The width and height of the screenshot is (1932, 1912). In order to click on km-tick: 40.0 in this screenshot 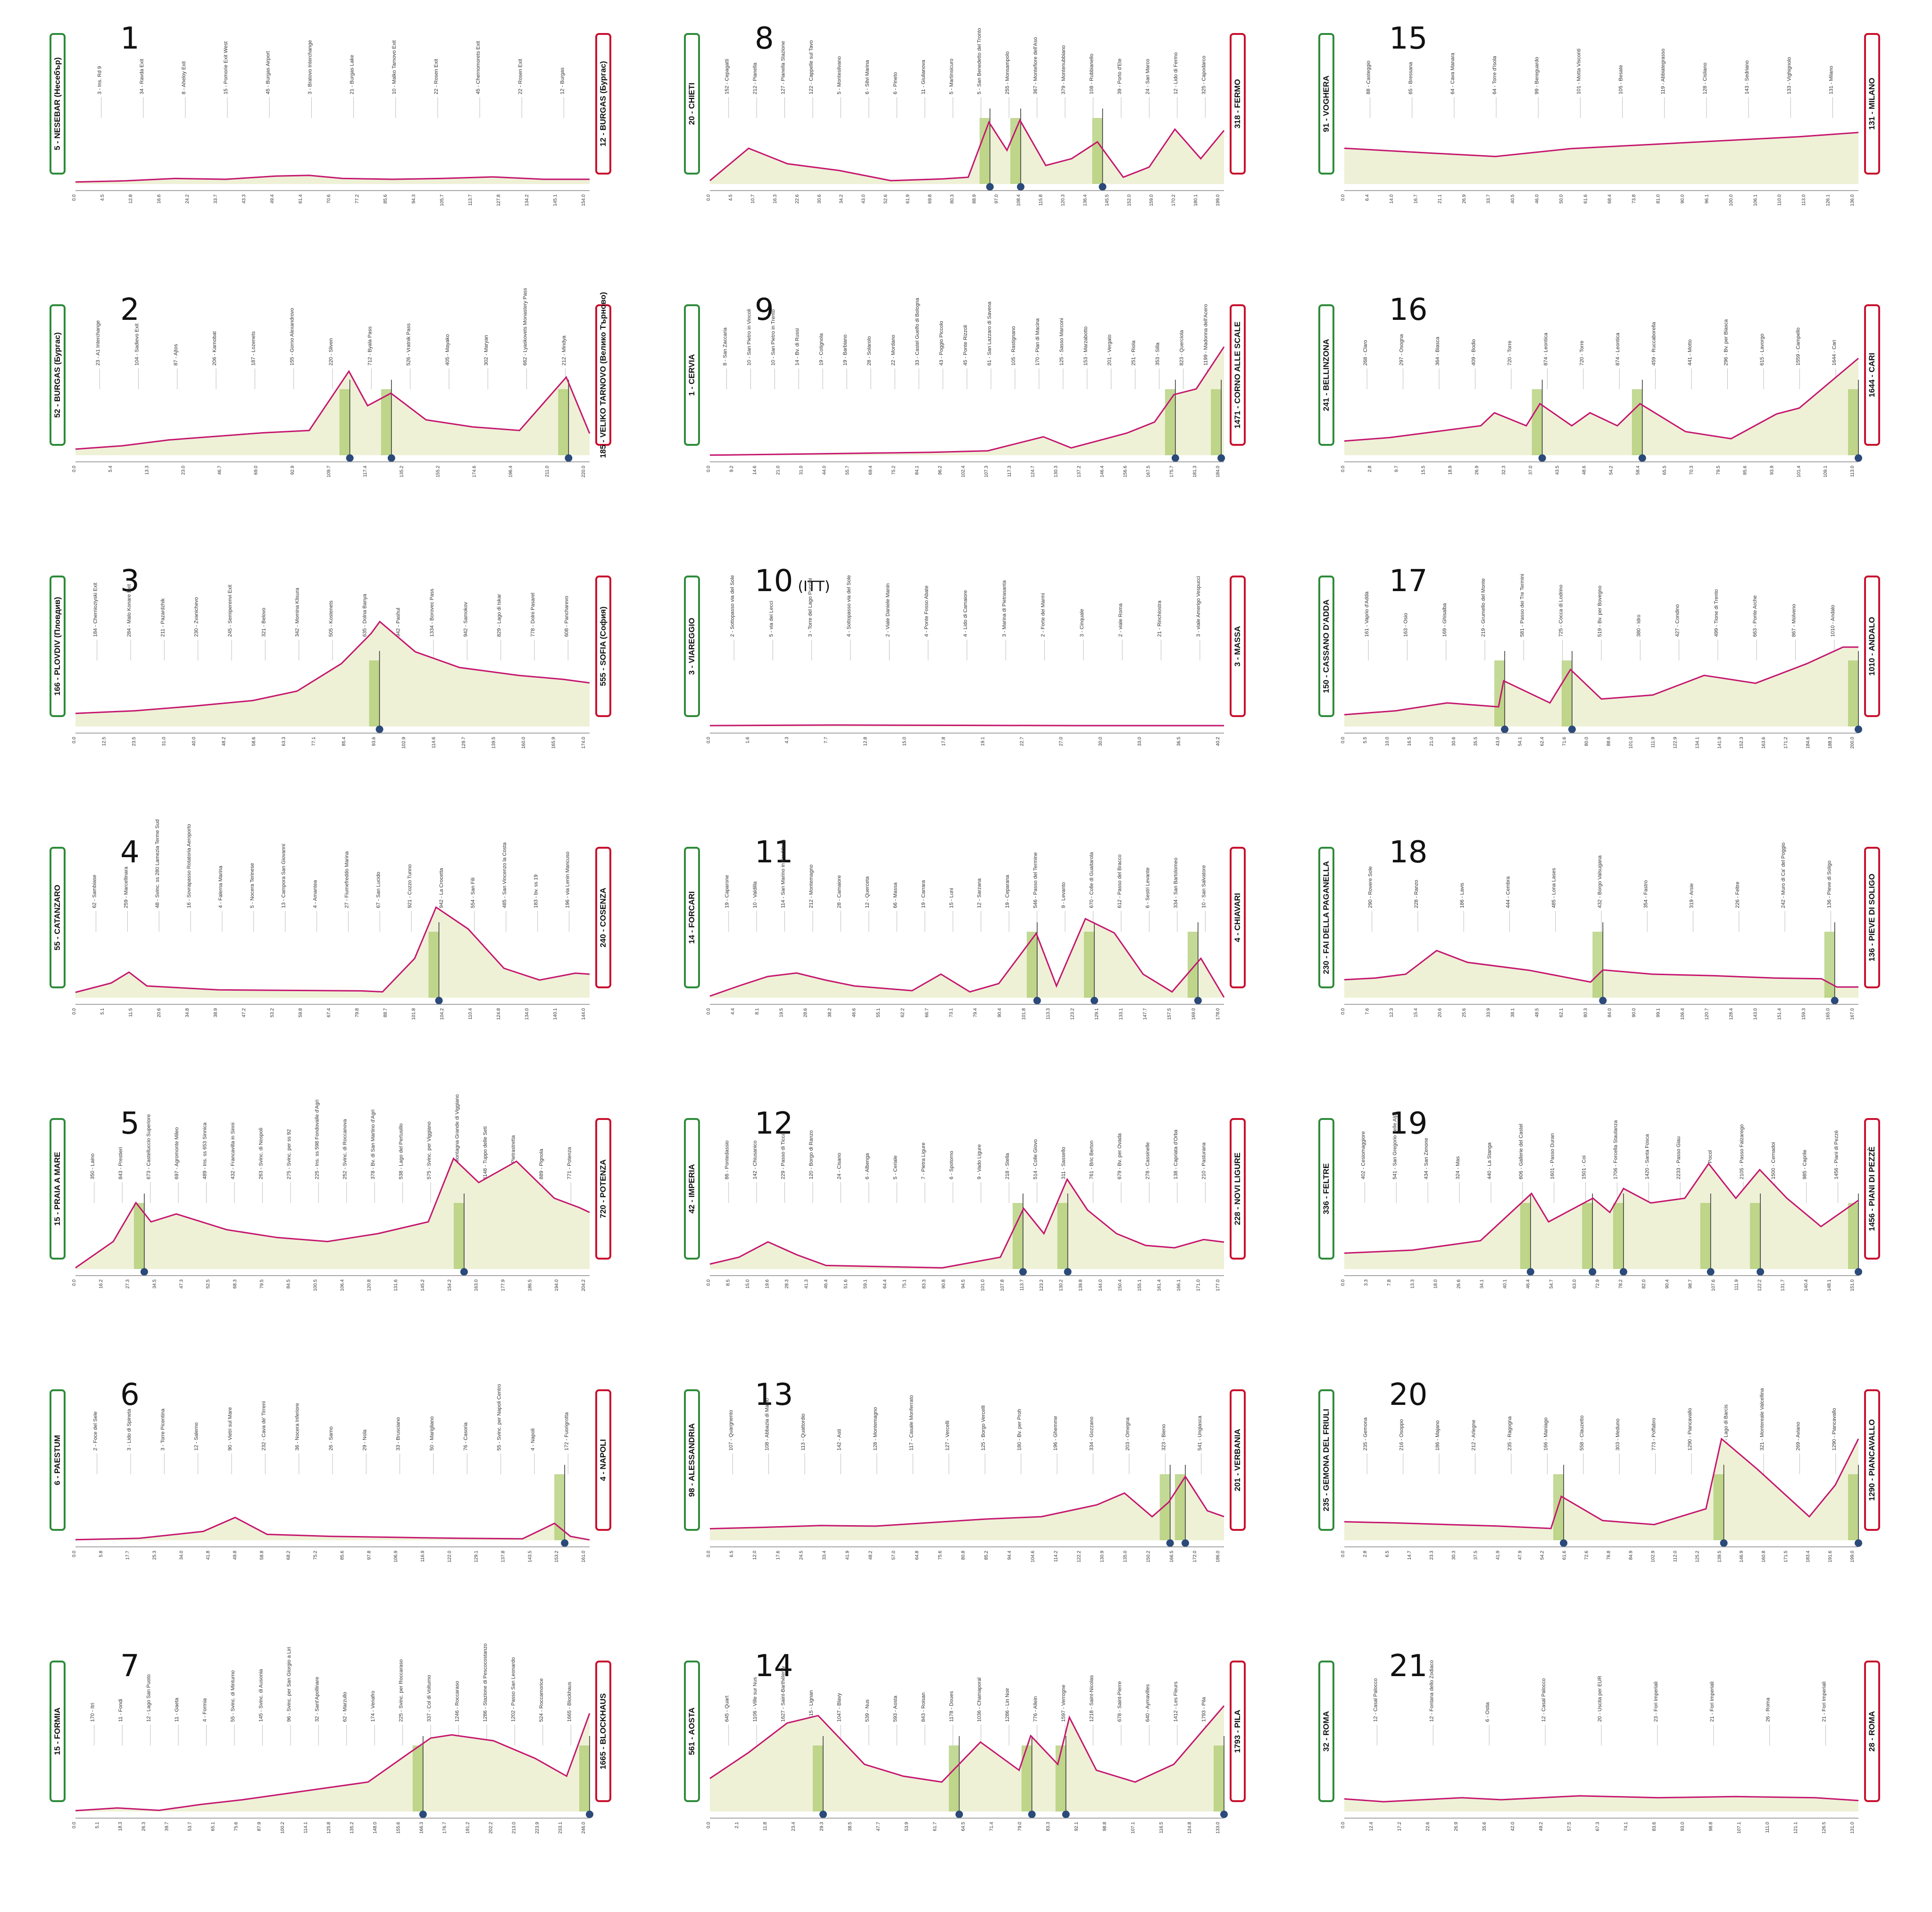, I will do `click(194, 741)`.